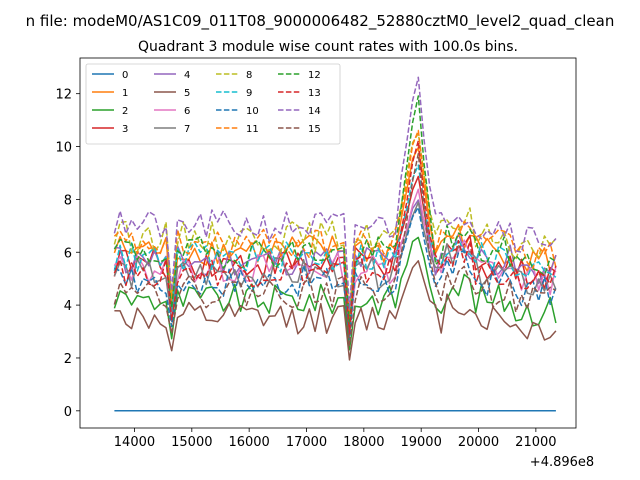 The image size is (640, 480). What do you see at coordinates (187, 75) in the screenshot?
I see `legend-label-4: 4` at bounding box center [187, 75].